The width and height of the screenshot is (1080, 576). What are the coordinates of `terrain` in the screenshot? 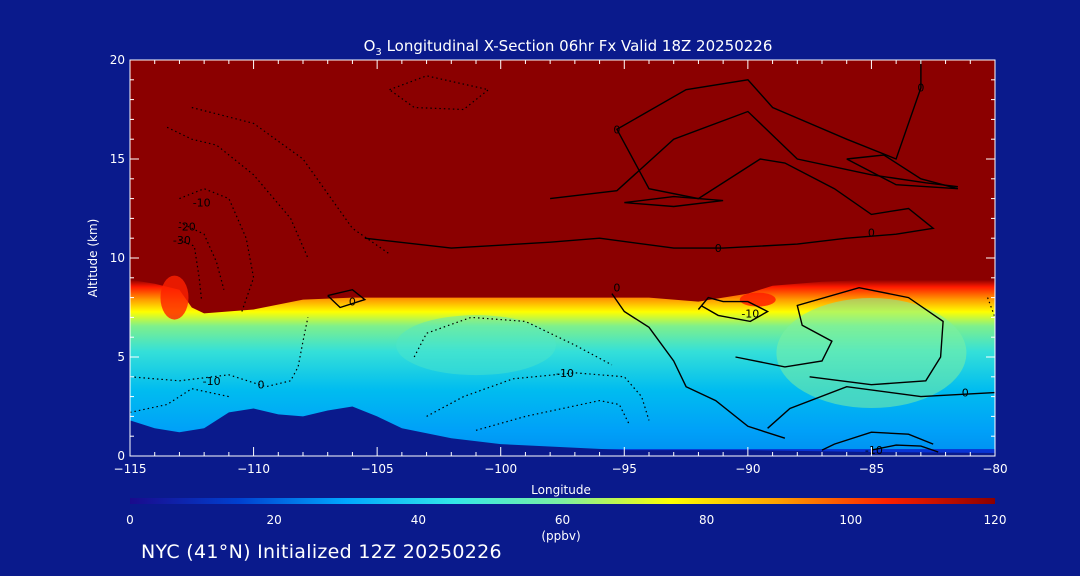 It's located at (562, 431).